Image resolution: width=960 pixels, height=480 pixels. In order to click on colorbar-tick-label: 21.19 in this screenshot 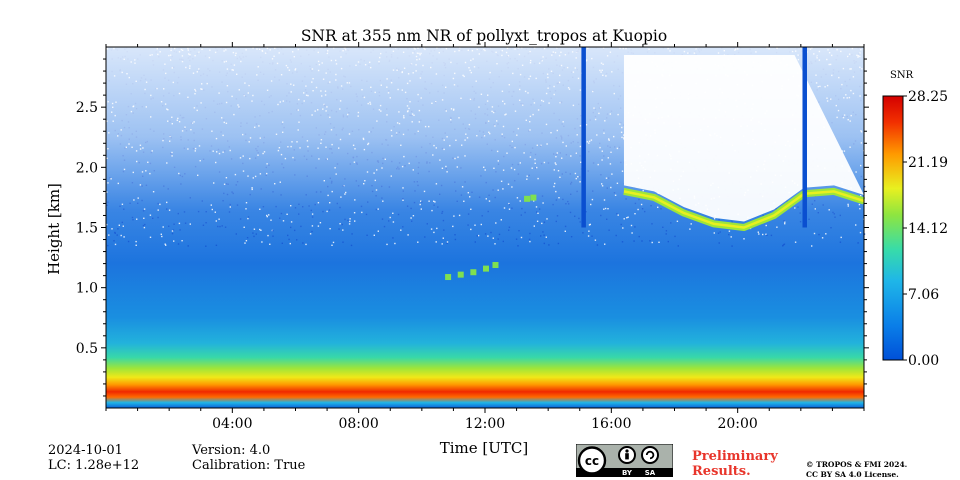, I will do `click(928, 163)`.